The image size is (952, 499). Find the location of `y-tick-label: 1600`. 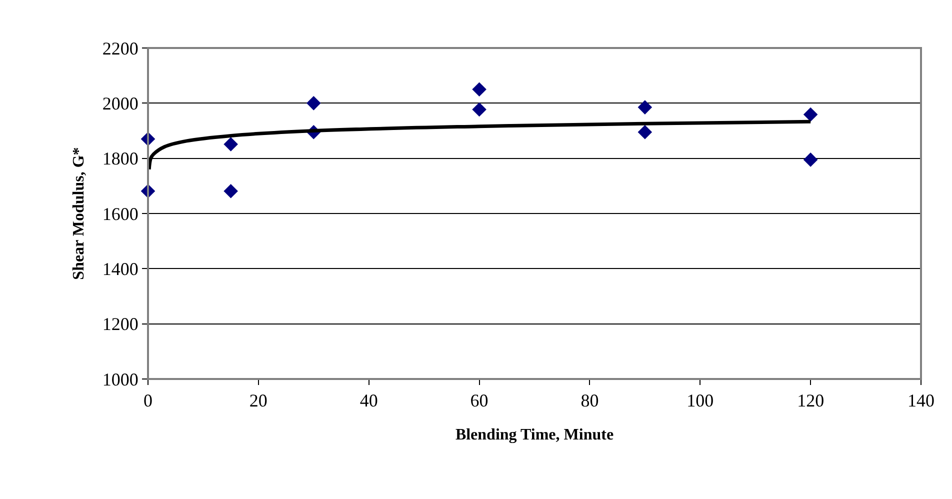

y-tick-label: 1600 is located at coordinates (120, 214).